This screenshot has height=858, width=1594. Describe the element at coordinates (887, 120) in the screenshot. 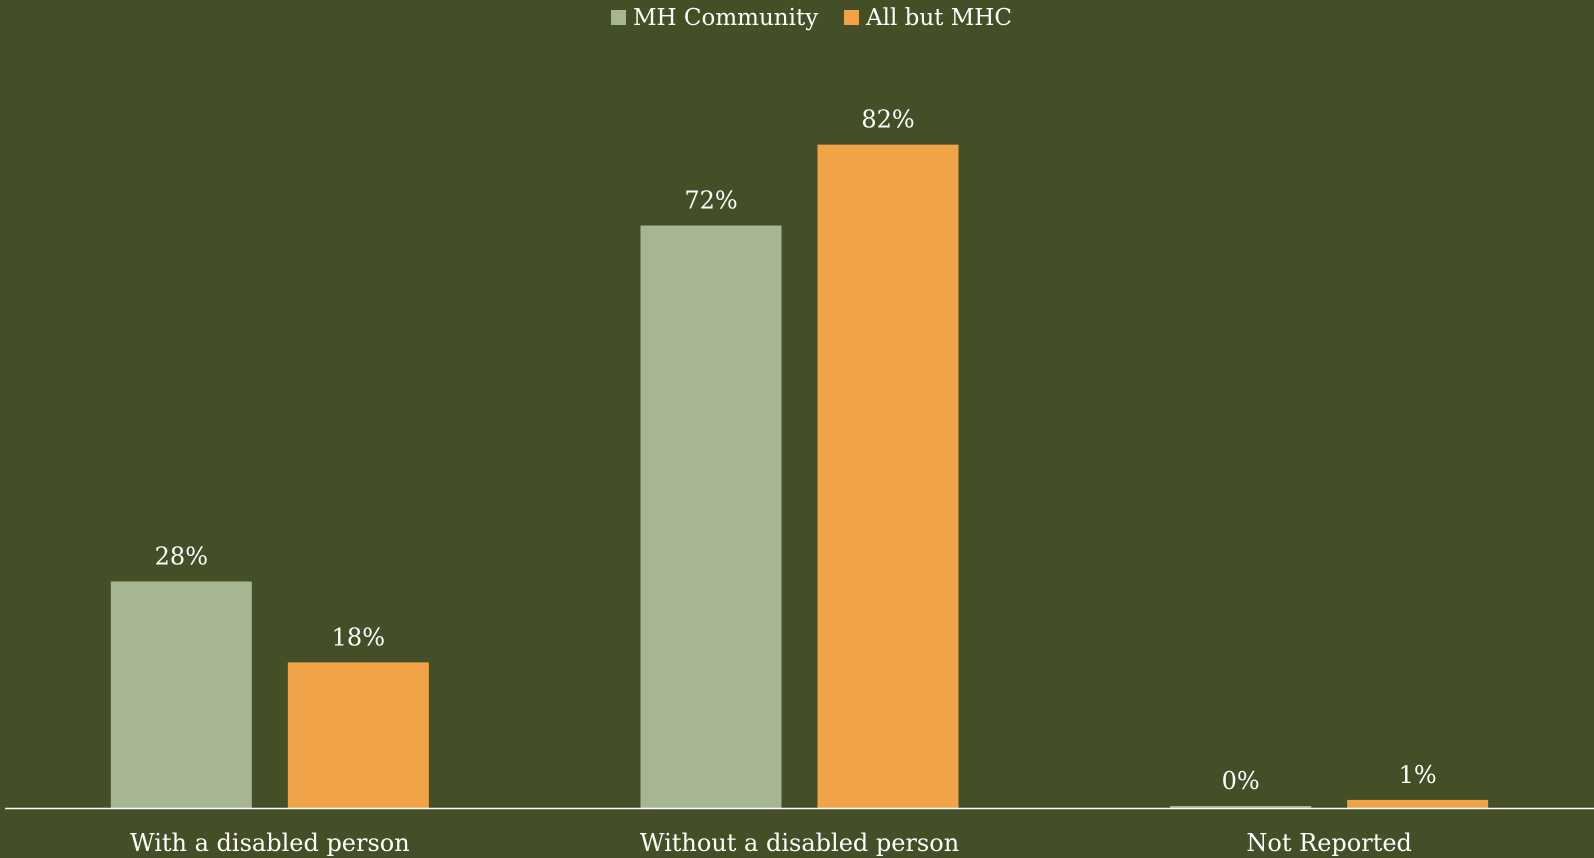

I see `data-label-all-but-mhc-without-a-disabled-person: 82%` at that location.